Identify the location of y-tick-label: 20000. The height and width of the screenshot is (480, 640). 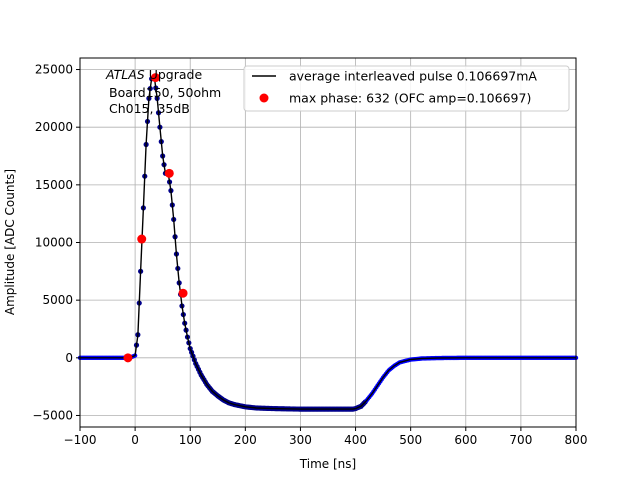
(54, 127).